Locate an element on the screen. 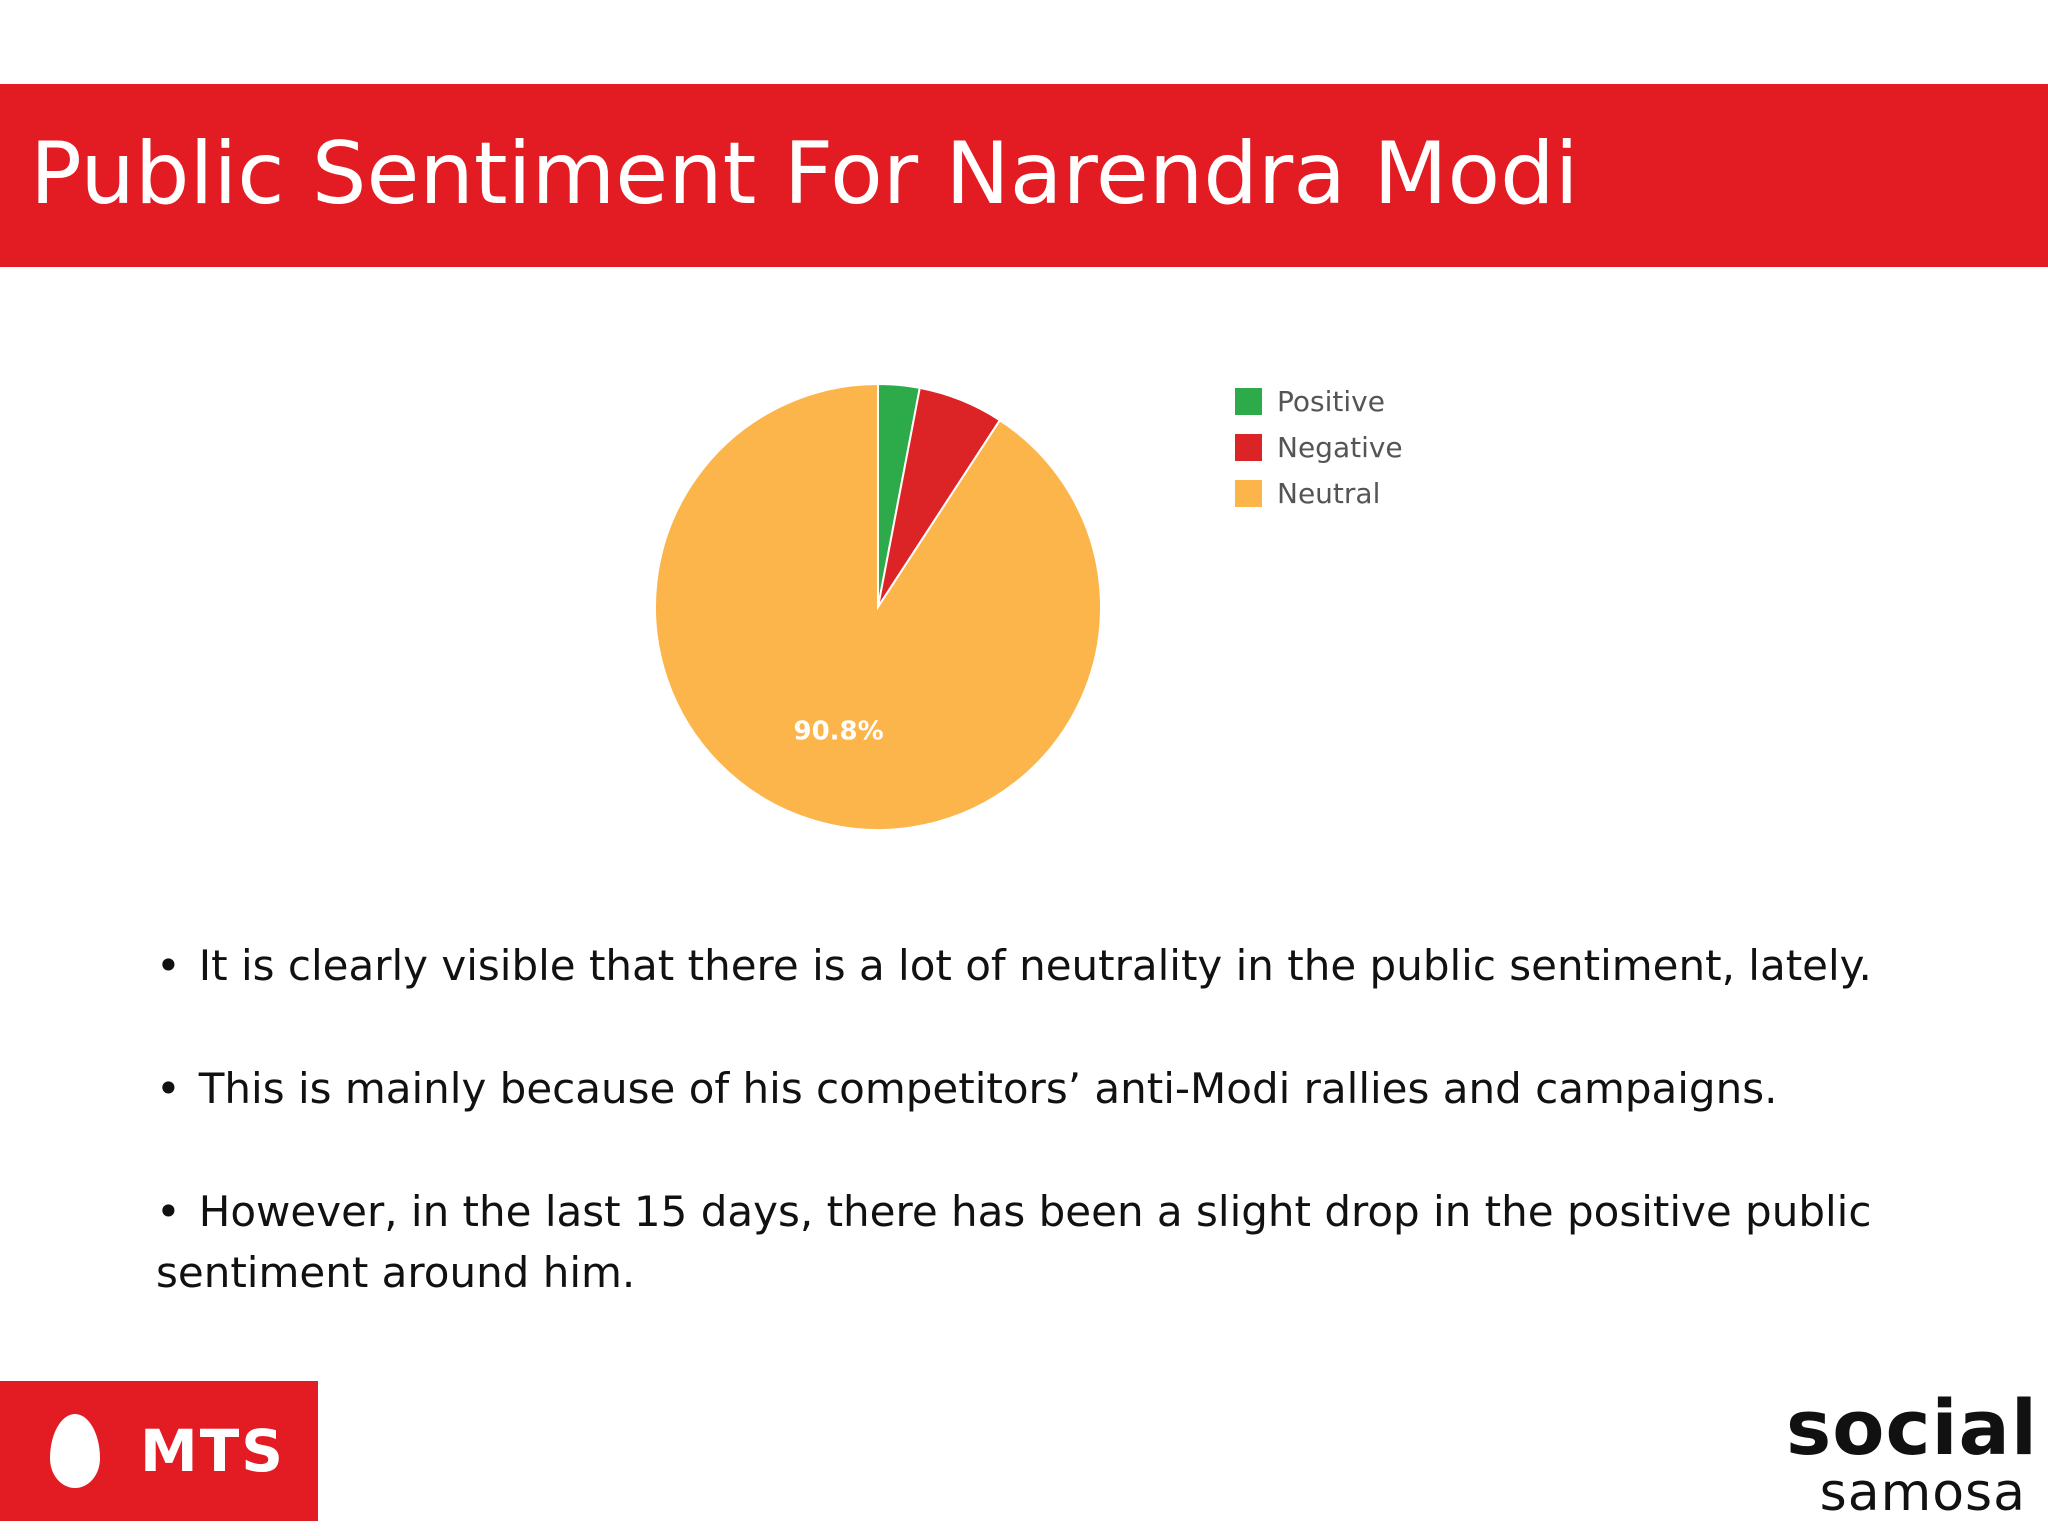 Image resolution: width=2048 pixels, height=1536 pixels. chart-legend: Positive Negative Neutral is located at coordinates (1319, 447).